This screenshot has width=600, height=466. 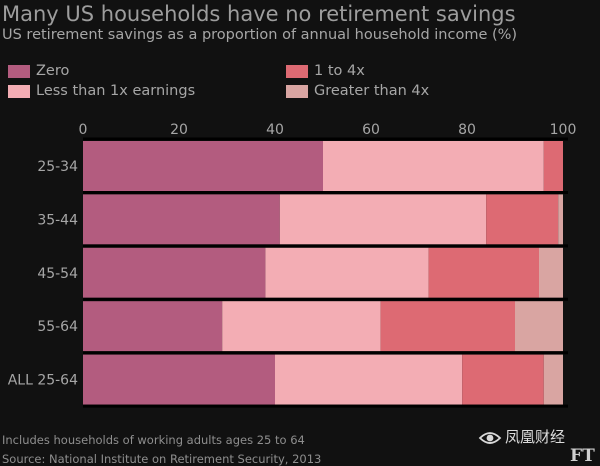 What do you see at coordinates (275, 130) in the screenshot?
I see `x-tick-label-2: 40` at bounding box center [275, 130].